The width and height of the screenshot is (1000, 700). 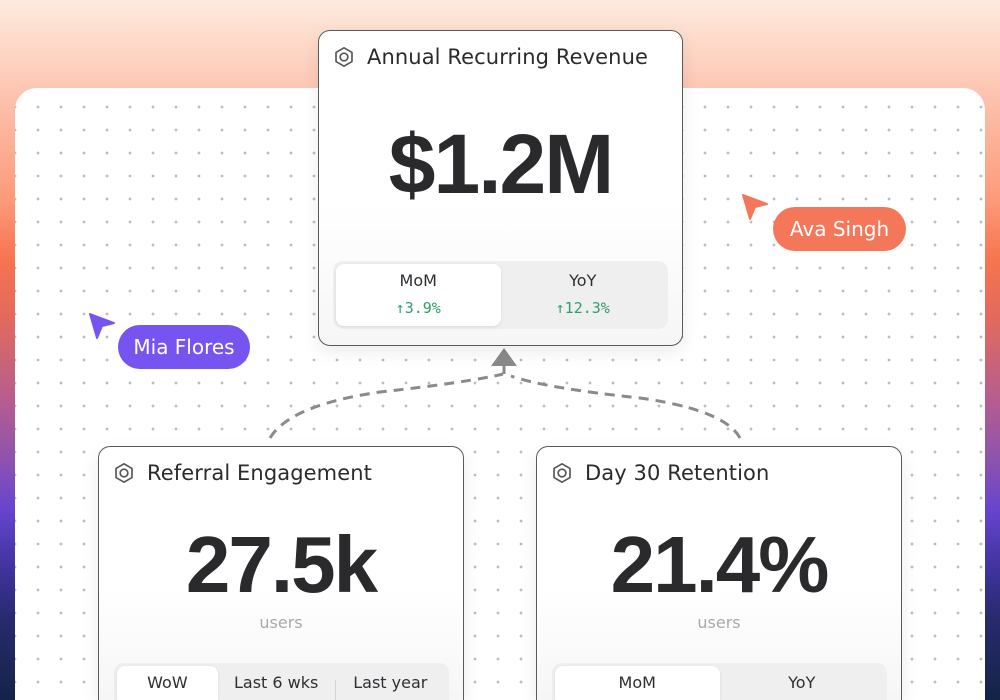 What do you see at coordinates (501, 164) in the screenshot?
I see `arr-value: $1.2M` at bounding box center [501, 164].